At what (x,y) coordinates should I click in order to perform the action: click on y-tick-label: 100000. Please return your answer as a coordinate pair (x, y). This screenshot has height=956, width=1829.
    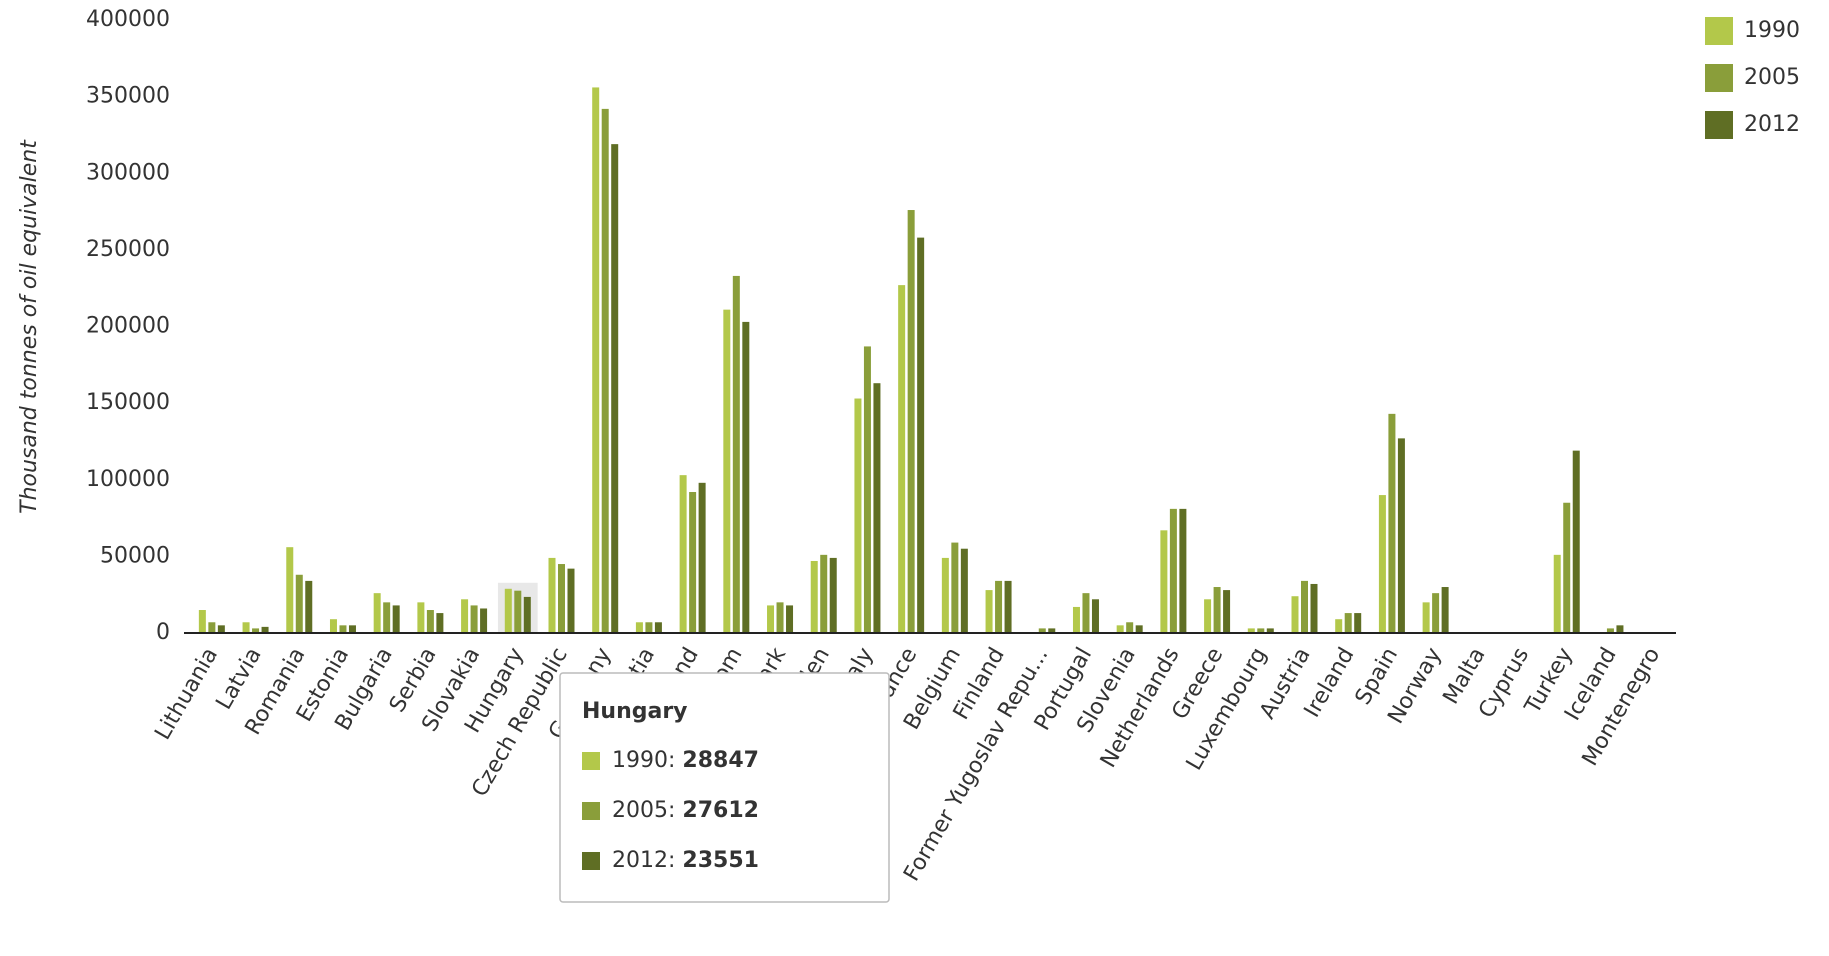
    Looking at the image, I should click on (128, 479).